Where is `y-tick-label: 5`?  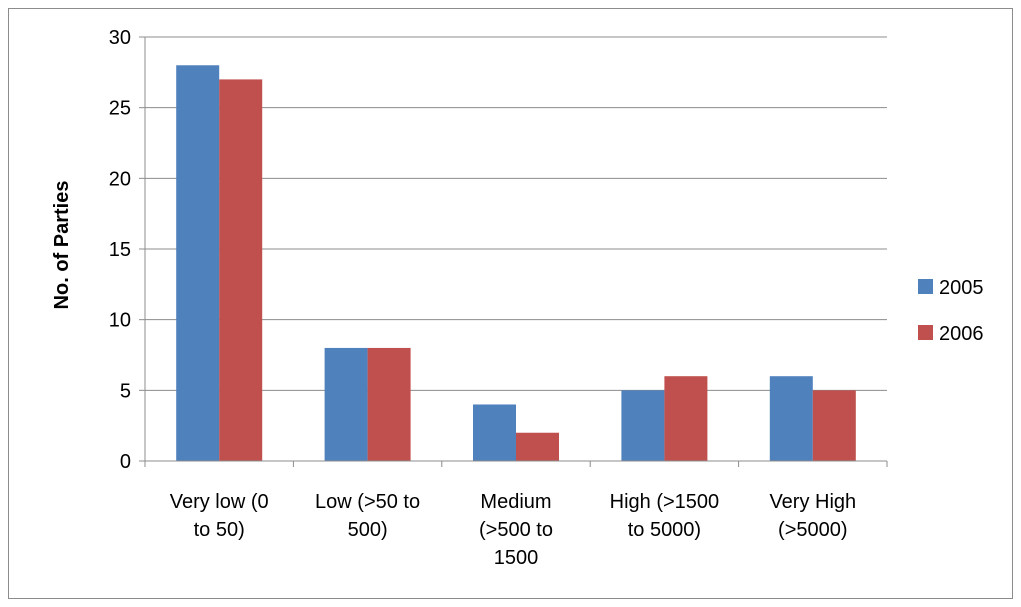
y-tick-label: 5 is located at coordinates (125, 391).